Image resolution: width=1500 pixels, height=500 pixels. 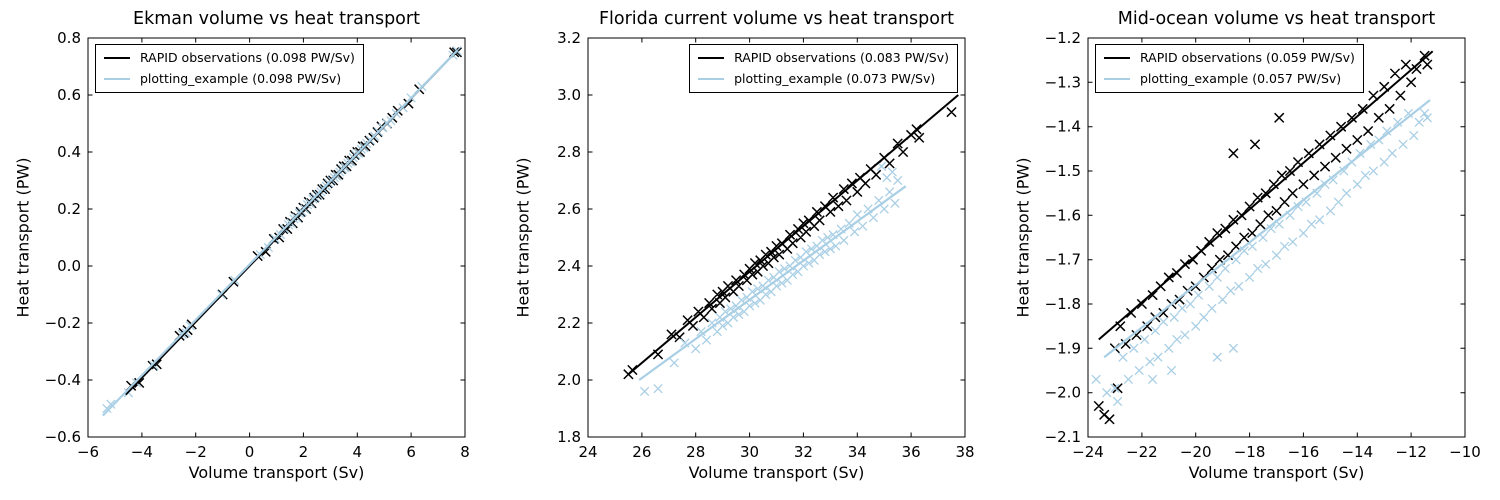 I want to click on legend-label: RAPID observations (0.083 PW/Sv), so click(x=841, y=57).